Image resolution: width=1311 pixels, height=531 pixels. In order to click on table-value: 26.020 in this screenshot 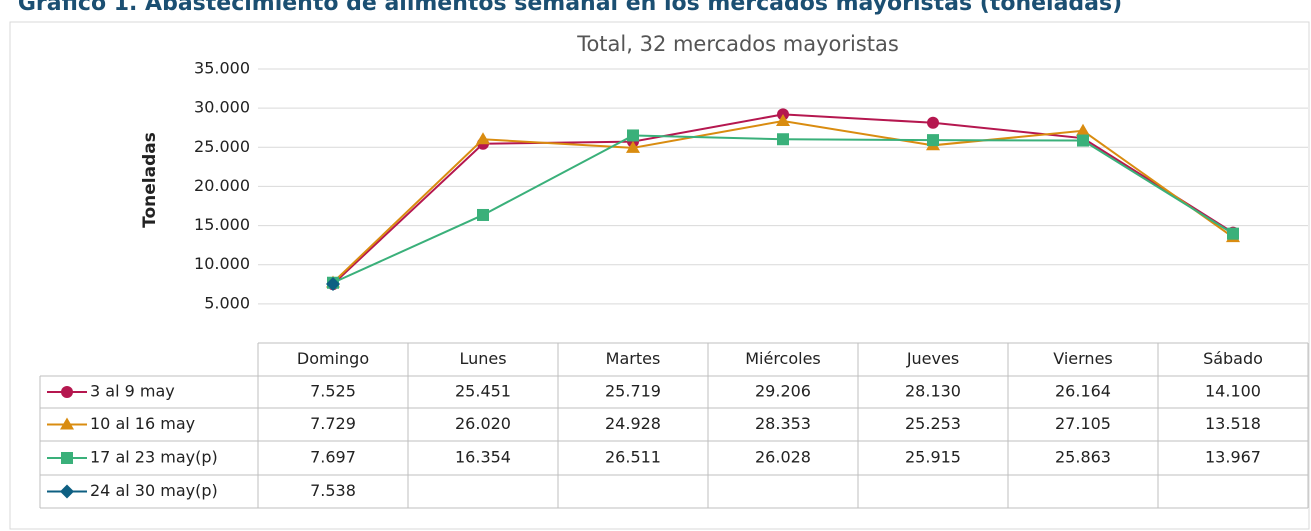, I will do `click(483, 423)`.